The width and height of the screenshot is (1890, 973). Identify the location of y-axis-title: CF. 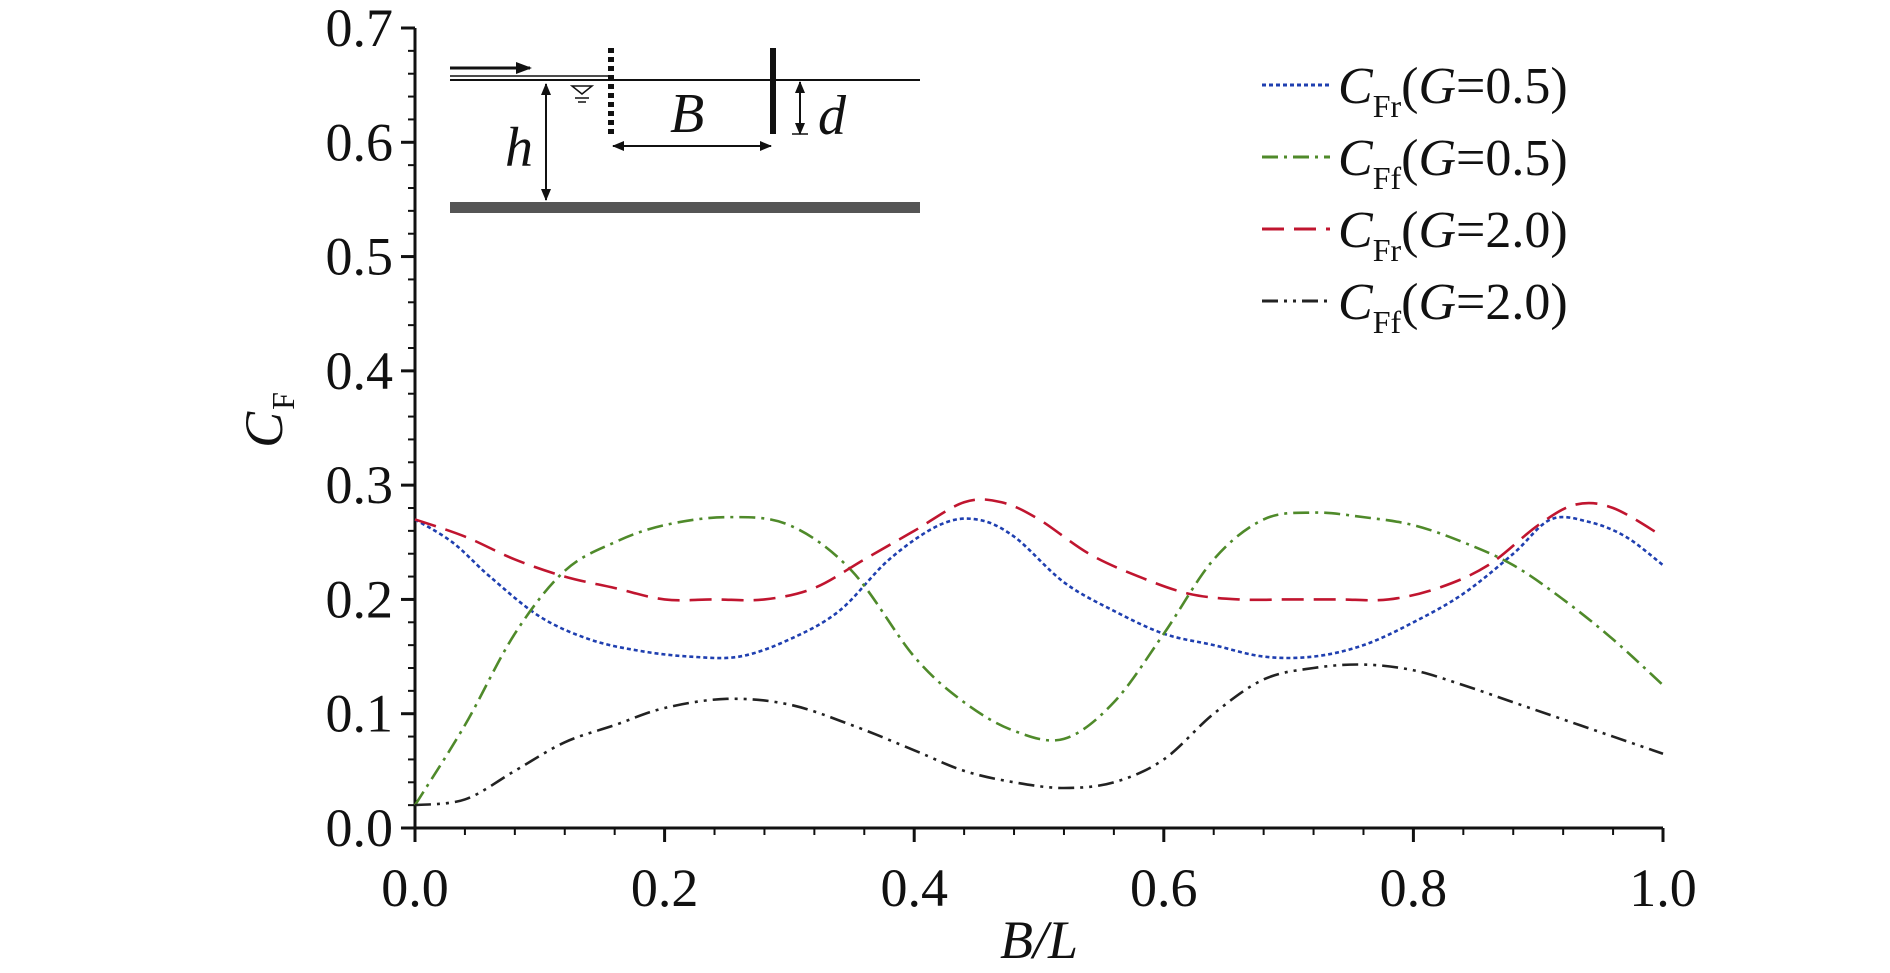
(267, 420).